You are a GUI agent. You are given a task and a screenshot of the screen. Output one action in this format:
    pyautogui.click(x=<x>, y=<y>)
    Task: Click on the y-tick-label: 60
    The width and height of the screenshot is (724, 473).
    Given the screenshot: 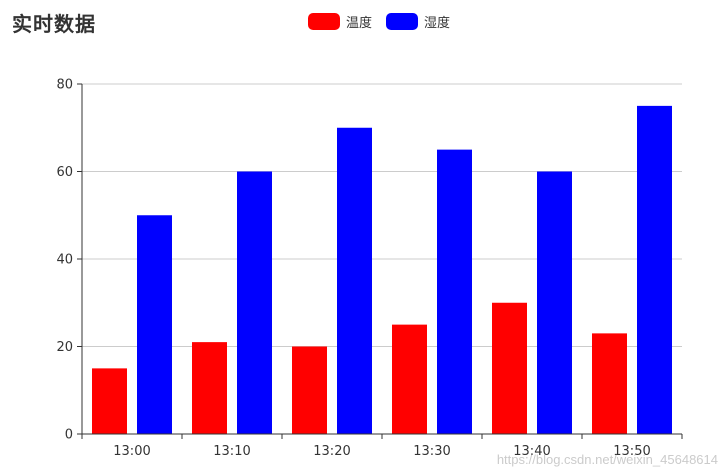 What is the action you would take?
    pyautogui.click(x=64, y=172)
    